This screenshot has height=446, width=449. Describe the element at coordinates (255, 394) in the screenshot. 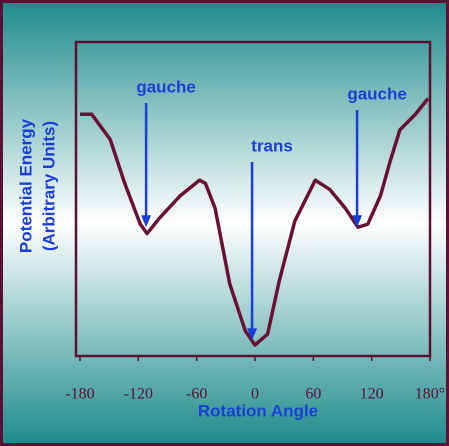

I see `x-tick-label: 0` at that location.